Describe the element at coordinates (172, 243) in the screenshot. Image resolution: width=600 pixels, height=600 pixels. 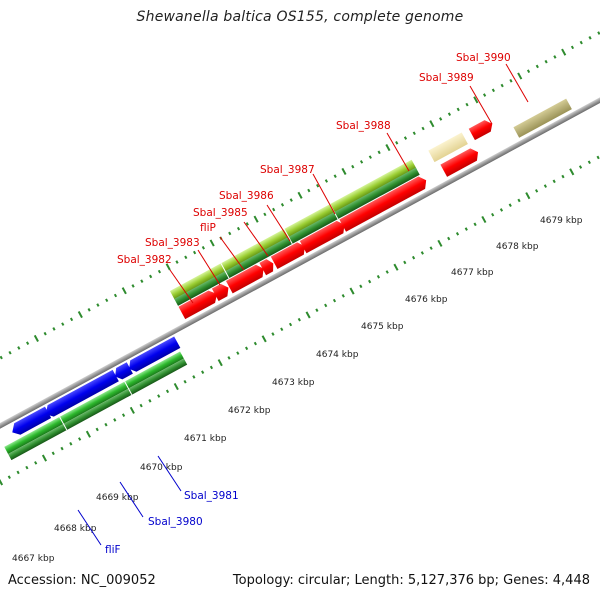
I see `gene-label-sbal-3983: Sbal_3983` at that location.